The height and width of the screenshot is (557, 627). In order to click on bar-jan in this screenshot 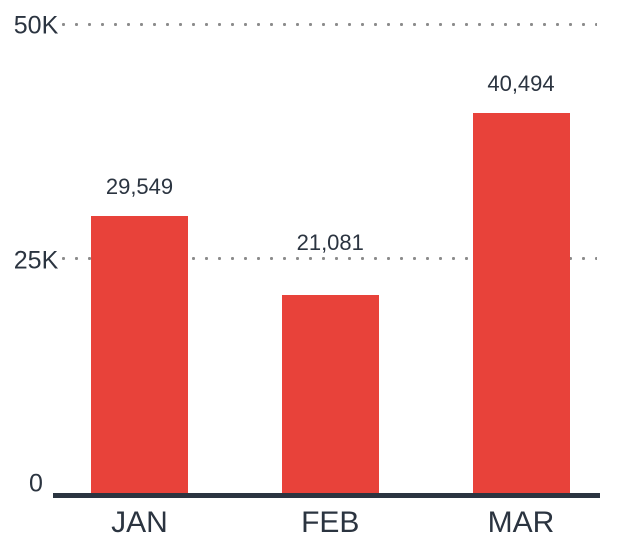, I will do `click(139, 354)`.